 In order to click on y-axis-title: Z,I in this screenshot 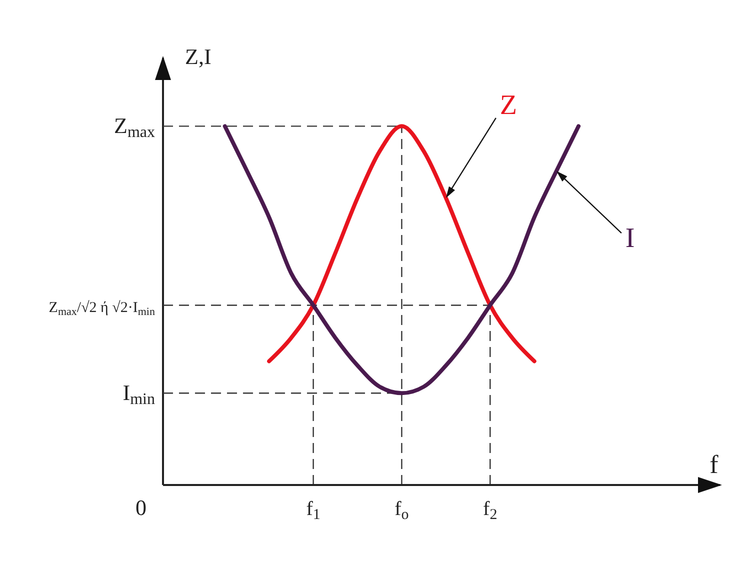, I will do `click(198, 56)`.